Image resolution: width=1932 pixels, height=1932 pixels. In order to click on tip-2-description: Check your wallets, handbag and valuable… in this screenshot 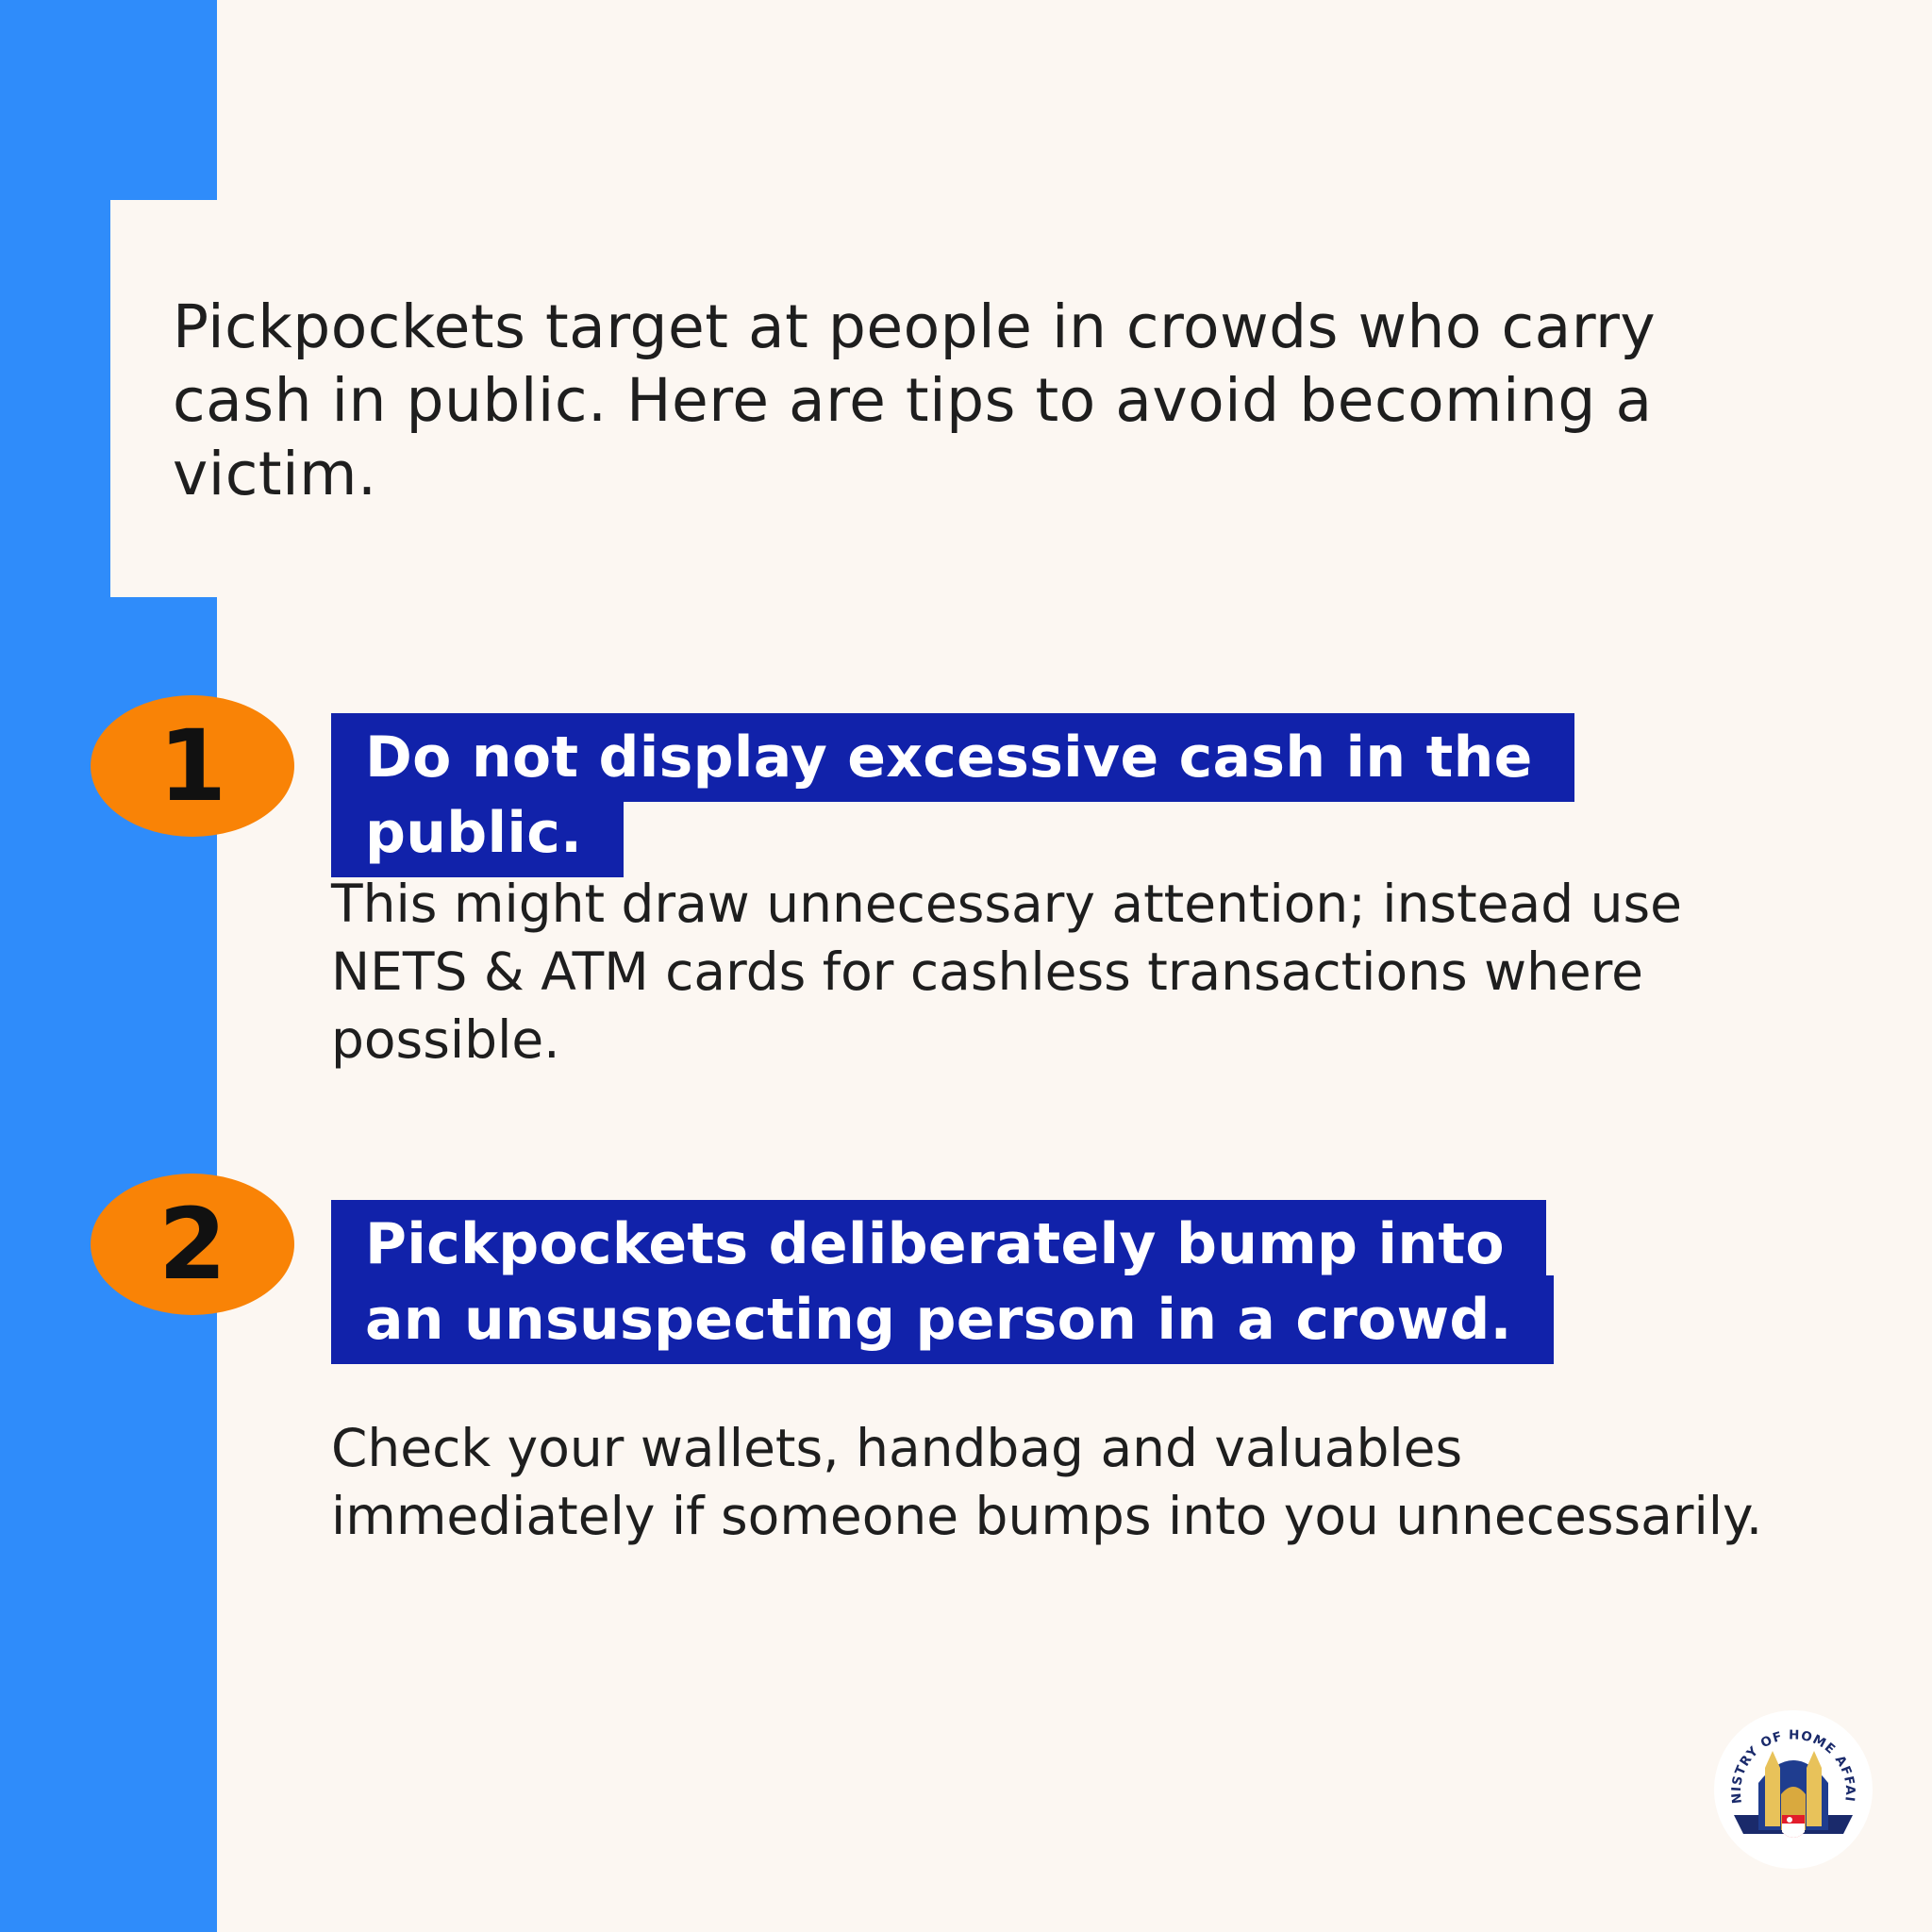, I will do `click(1047, 1482)`.